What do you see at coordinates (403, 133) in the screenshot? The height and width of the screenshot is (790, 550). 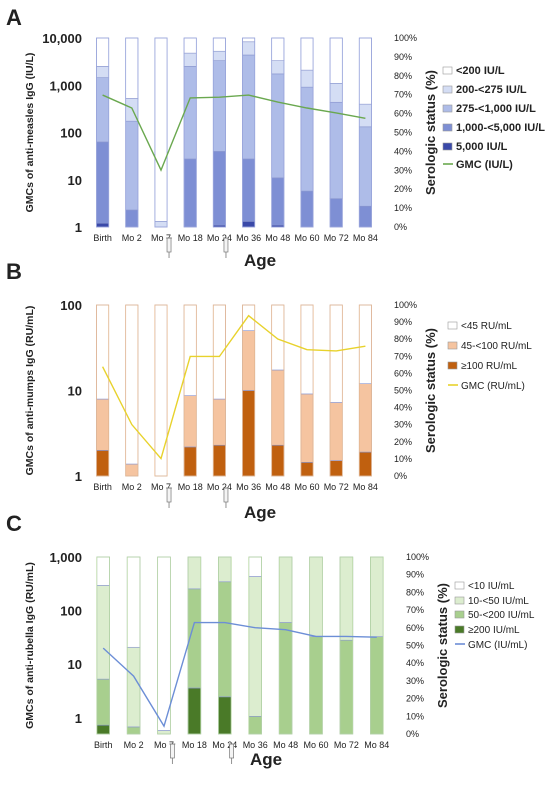 I see `y2-tick-label: 50%` at bounding box center [403, 133].